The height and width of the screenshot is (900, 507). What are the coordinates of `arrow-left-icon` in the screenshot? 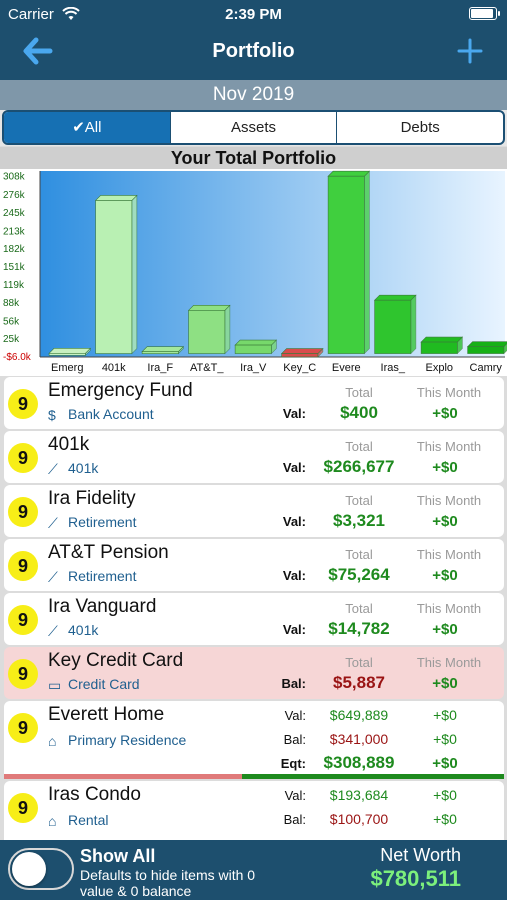 It's located at (38, 51).